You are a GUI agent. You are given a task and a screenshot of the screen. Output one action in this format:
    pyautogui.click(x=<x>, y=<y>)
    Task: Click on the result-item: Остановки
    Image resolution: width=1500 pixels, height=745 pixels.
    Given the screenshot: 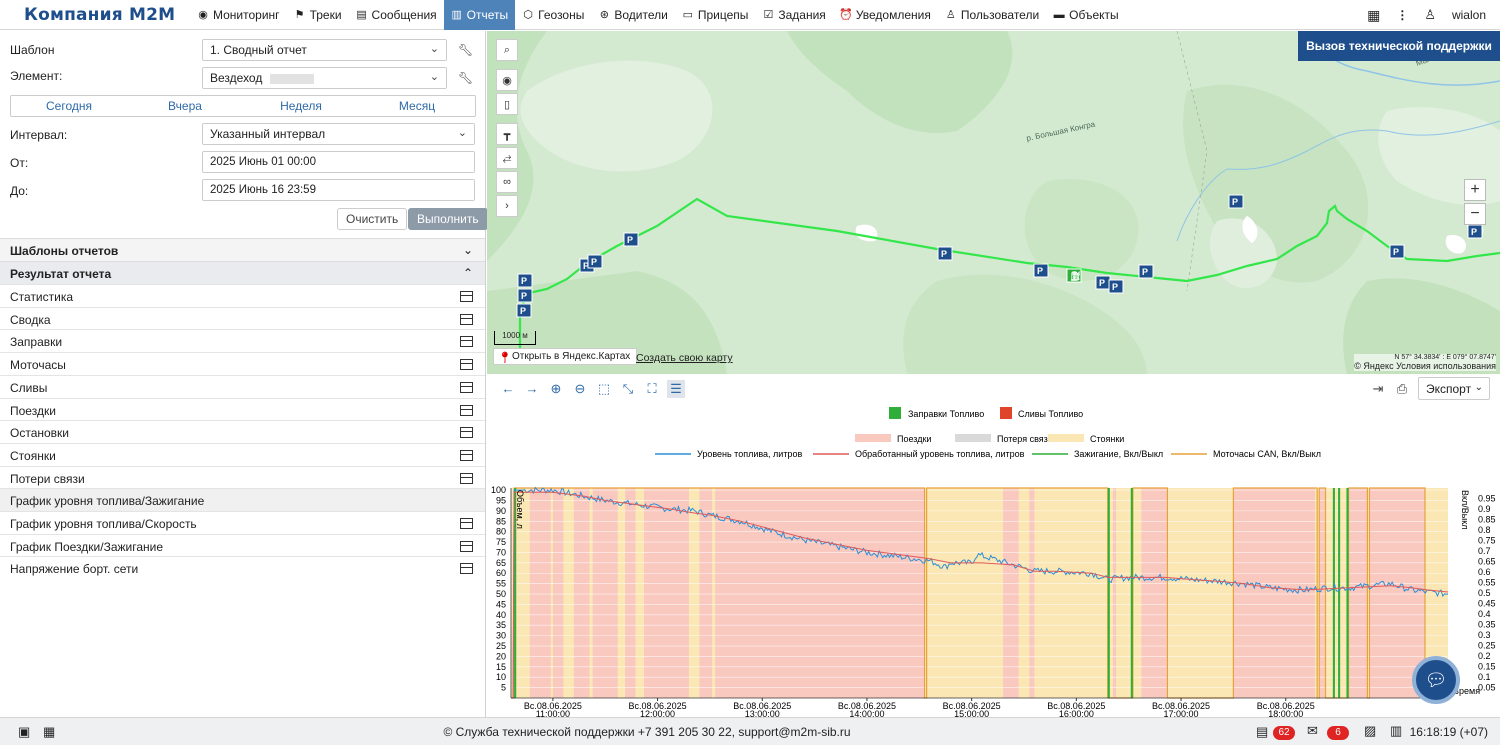 What is the action you would take?
    pyautogui.click(x=242, y=431)
    